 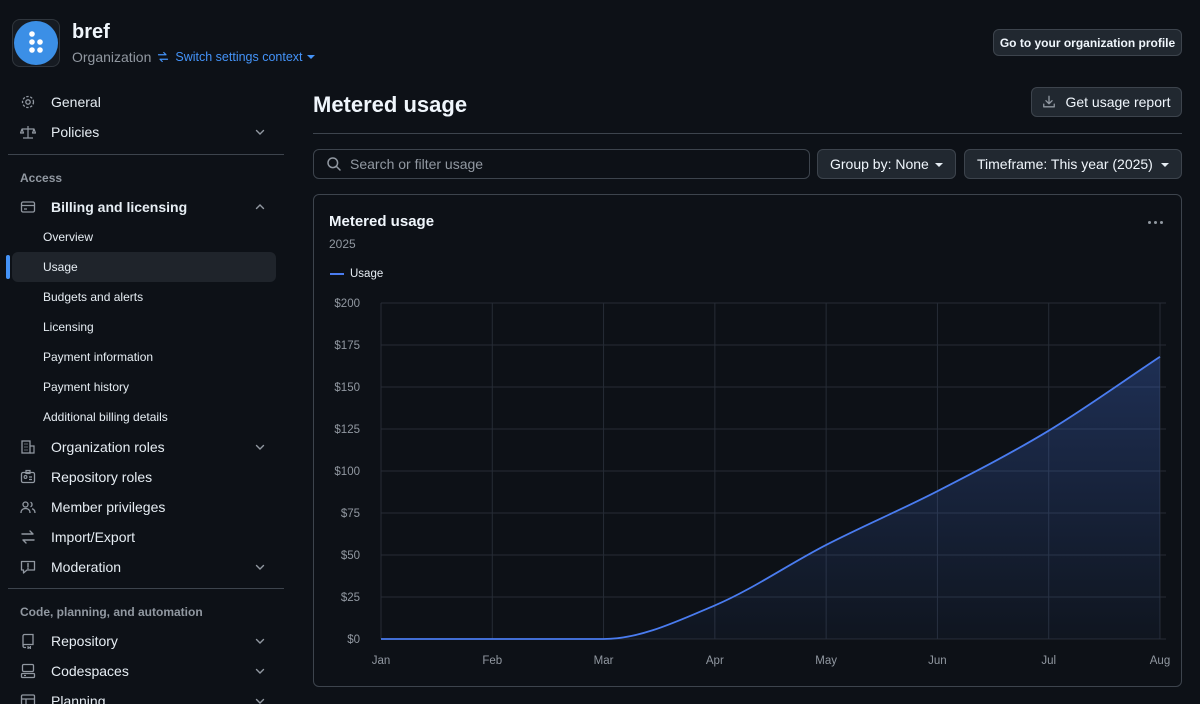 I want to click on sidebar-item-billing: Billing and licensing, so click(x=144, y=207).